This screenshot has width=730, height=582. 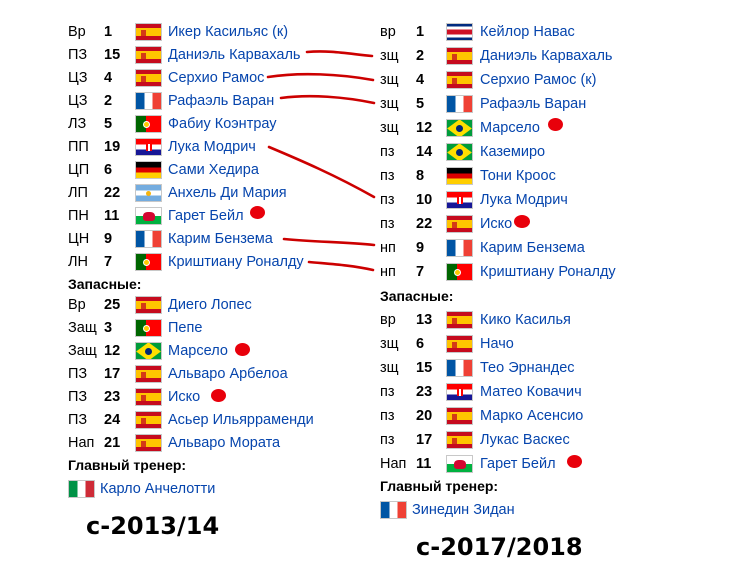 What do you see at coordinates (210, 305) in the screenshot?
I see `player-link: Диего Лопес` at bounding box center [210, 305].